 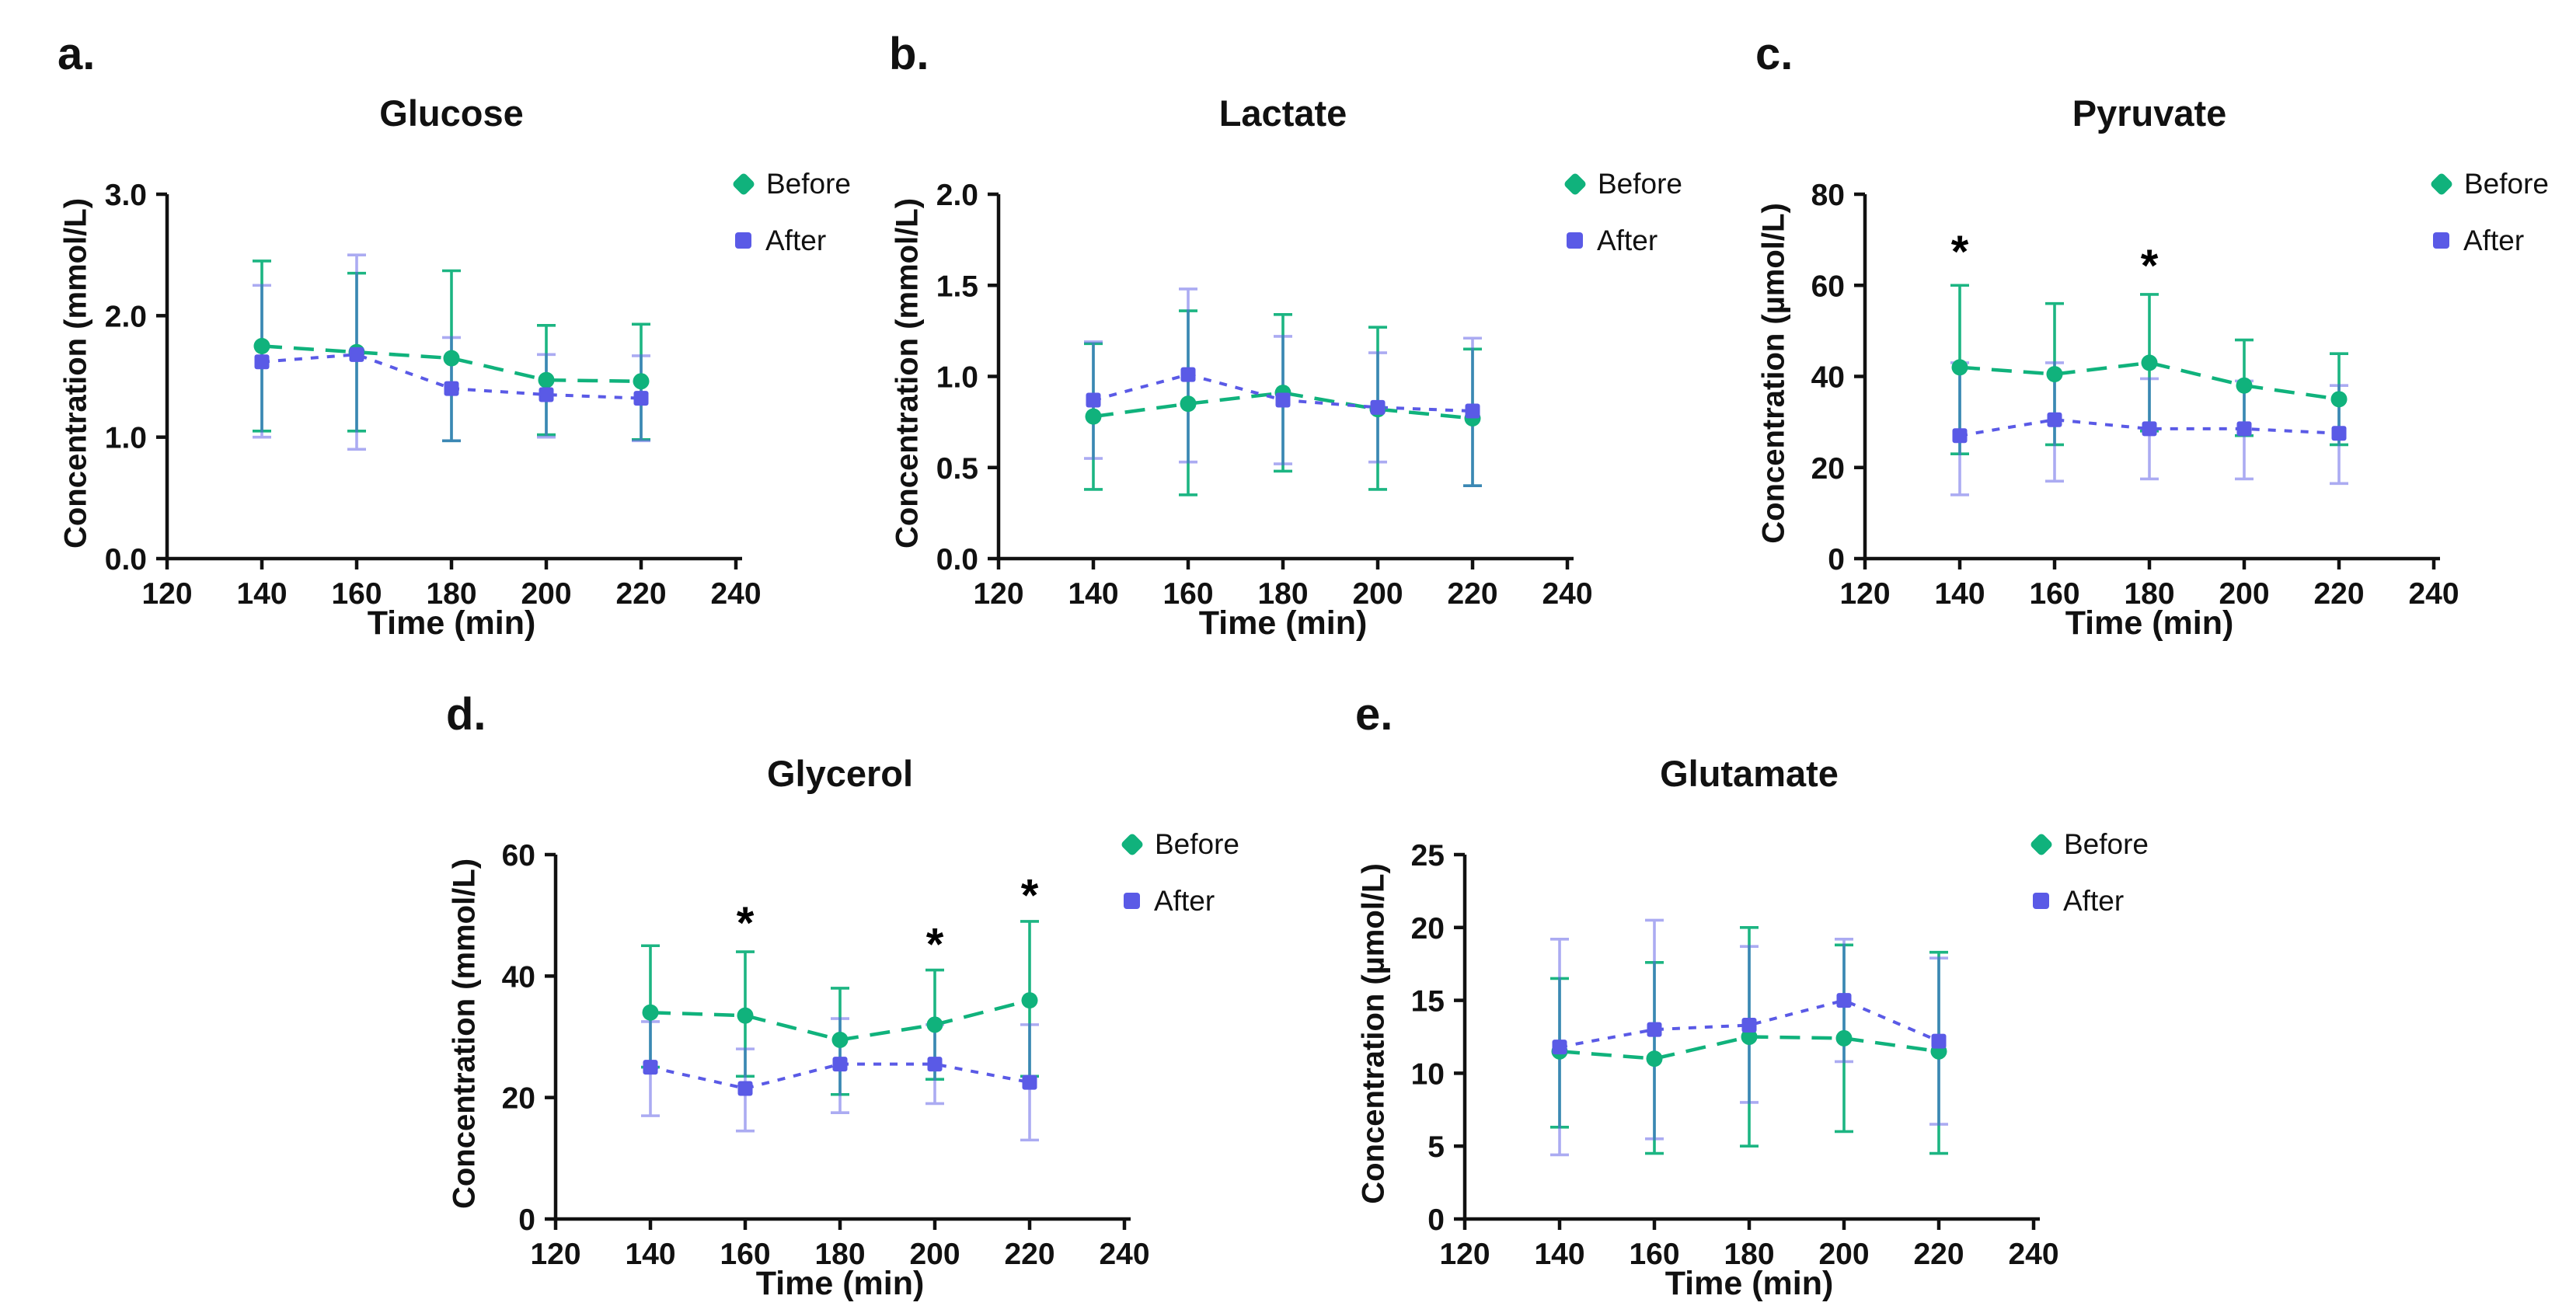 What do you see at coordinates (909, 54) in the screenshot?
I see `panel-letter: b.` at bounding box center [909, 54].